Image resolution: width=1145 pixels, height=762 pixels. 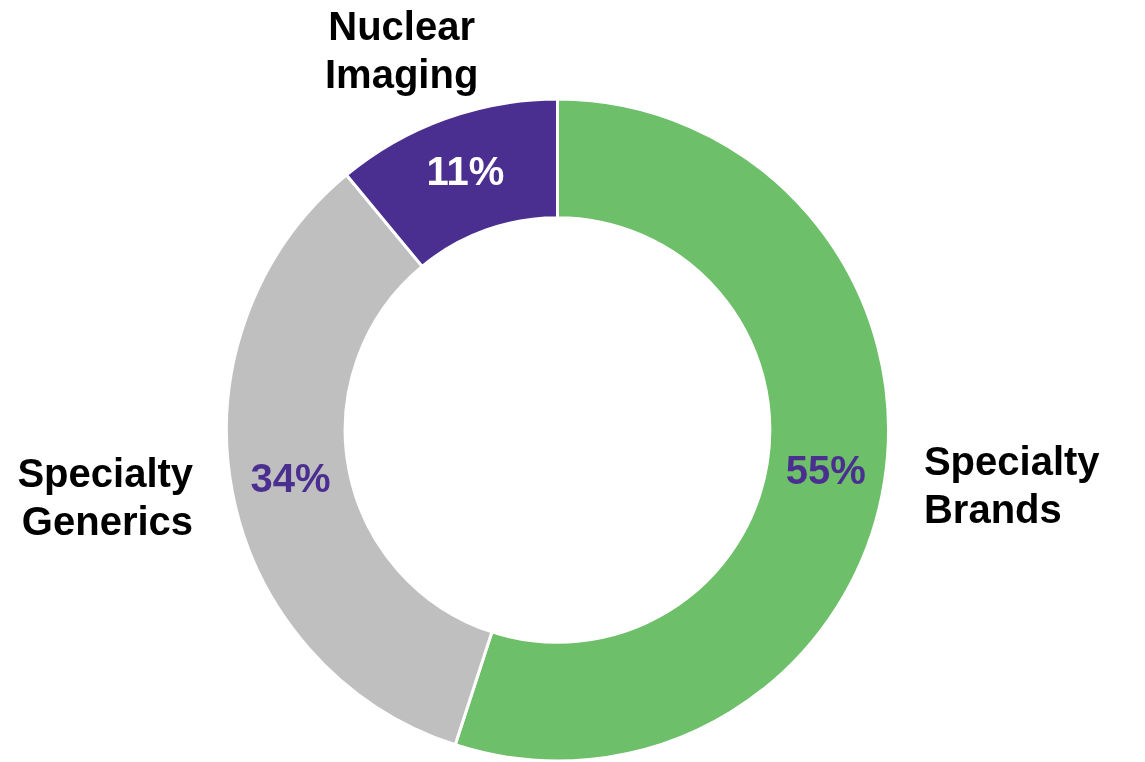 I want to click on data-label: 11%, so click(x=465, y=171).